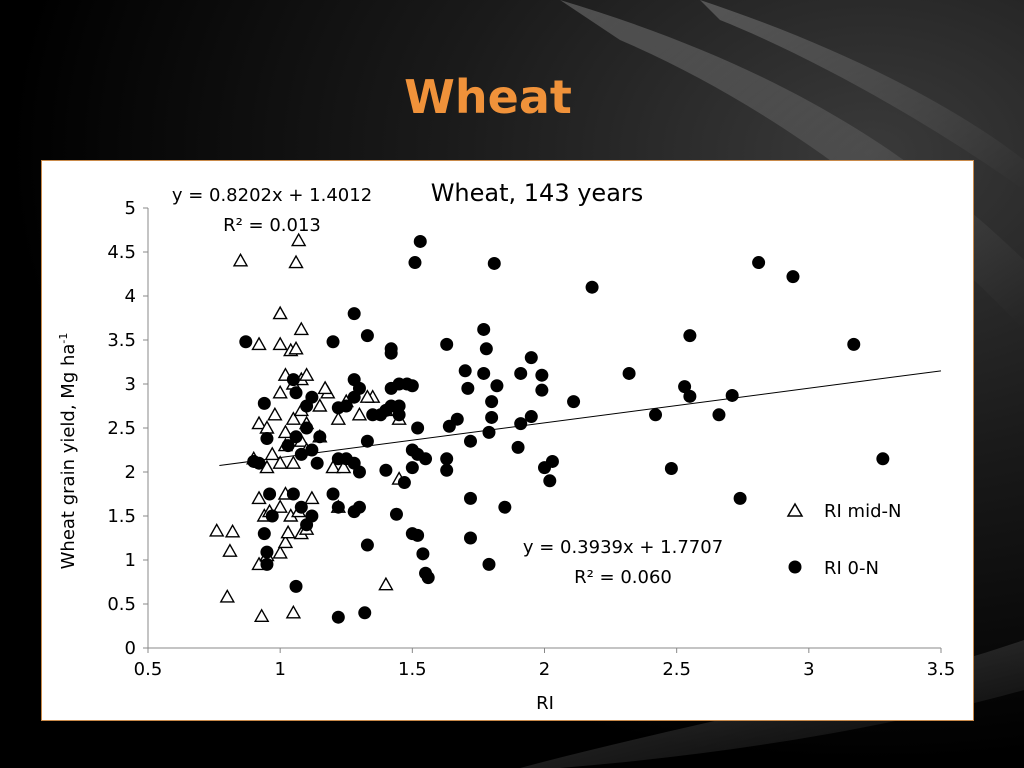 The image size is (1024, 768). I want to click on legend-label-0-n: RI 0-N, so click(851, 568).